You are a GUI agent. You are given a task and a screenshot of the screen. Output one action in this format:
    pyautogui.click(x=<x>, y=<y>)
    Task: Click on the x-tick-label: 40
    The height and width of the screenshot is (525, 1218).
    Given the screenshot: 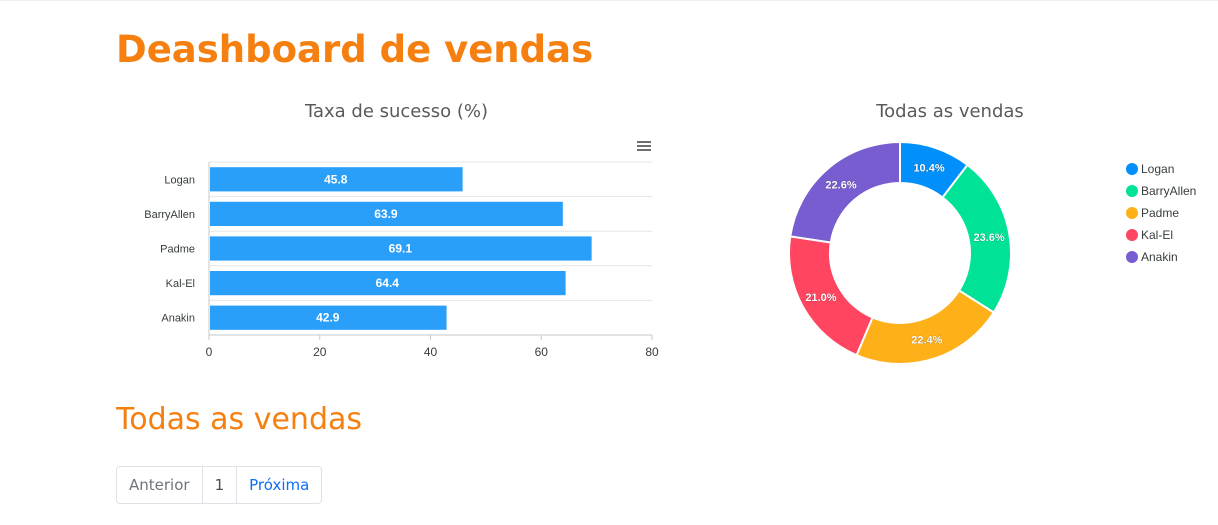 What is the action you would take?
    pyautogui.click(x=431, y=352)
    